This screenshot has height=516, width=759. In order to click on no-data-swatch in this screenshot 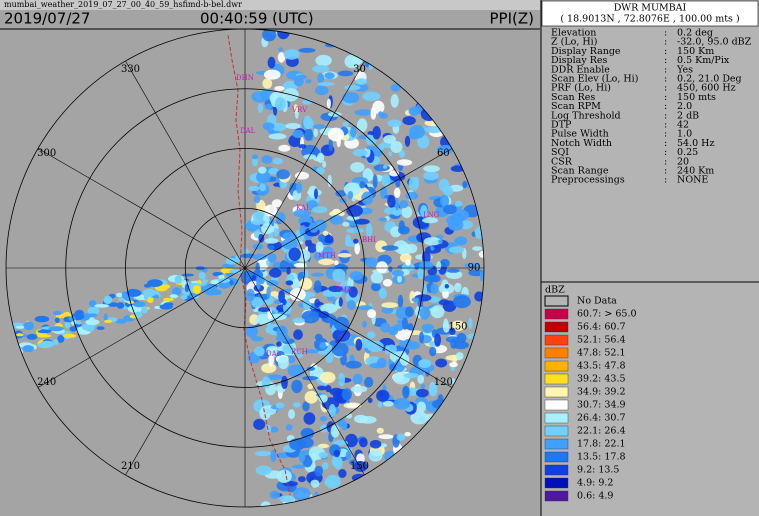, I will do `click(556, 301)`.